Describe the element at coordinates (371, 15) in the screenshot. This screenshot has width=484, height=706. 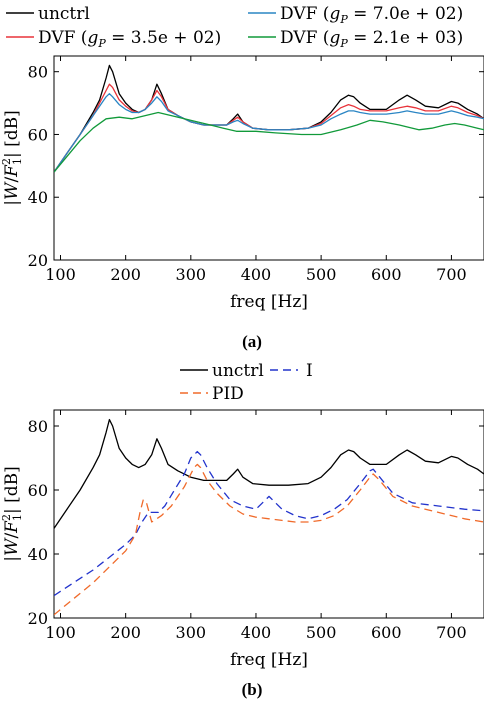
I see `legend-a-dvf700-label: DVF (gP = 7.0e + 02)` at that location.